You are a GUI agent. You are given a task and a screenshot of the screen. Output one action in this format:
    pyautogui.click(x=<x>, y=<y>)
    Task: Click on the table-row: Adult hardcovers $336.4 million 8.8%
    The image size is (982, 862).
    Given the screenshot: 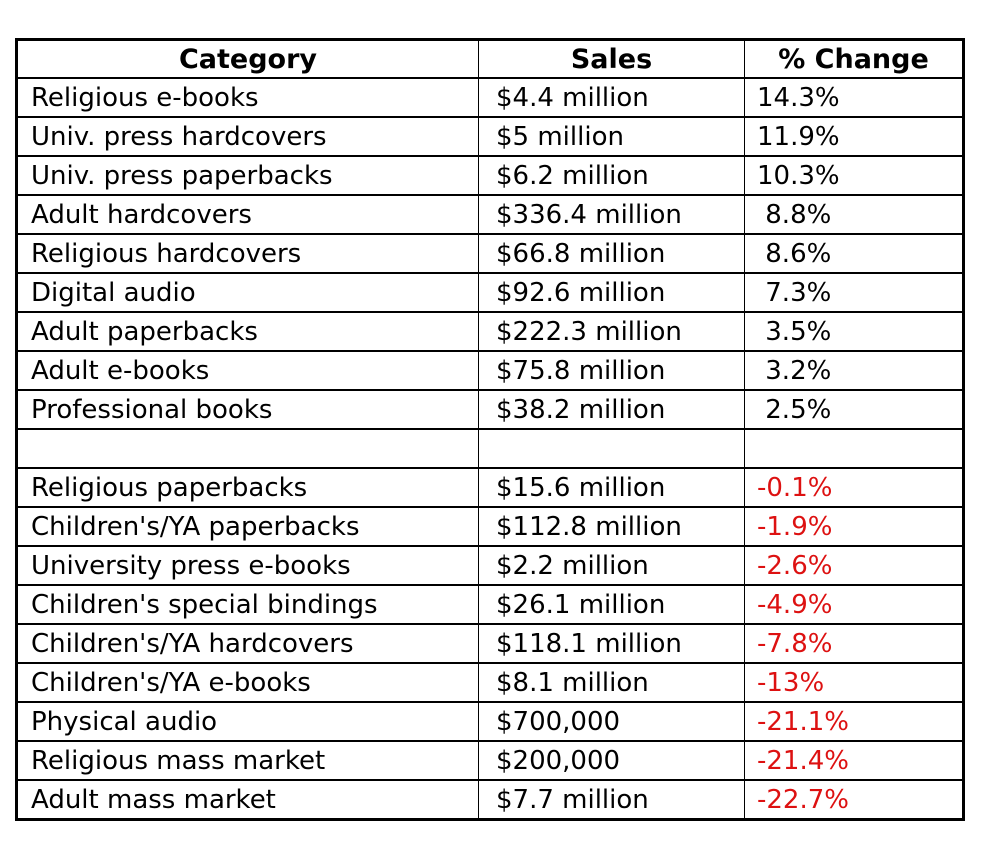 What is the action you would take?
    pyautogui.click(x=490, y=214)
    